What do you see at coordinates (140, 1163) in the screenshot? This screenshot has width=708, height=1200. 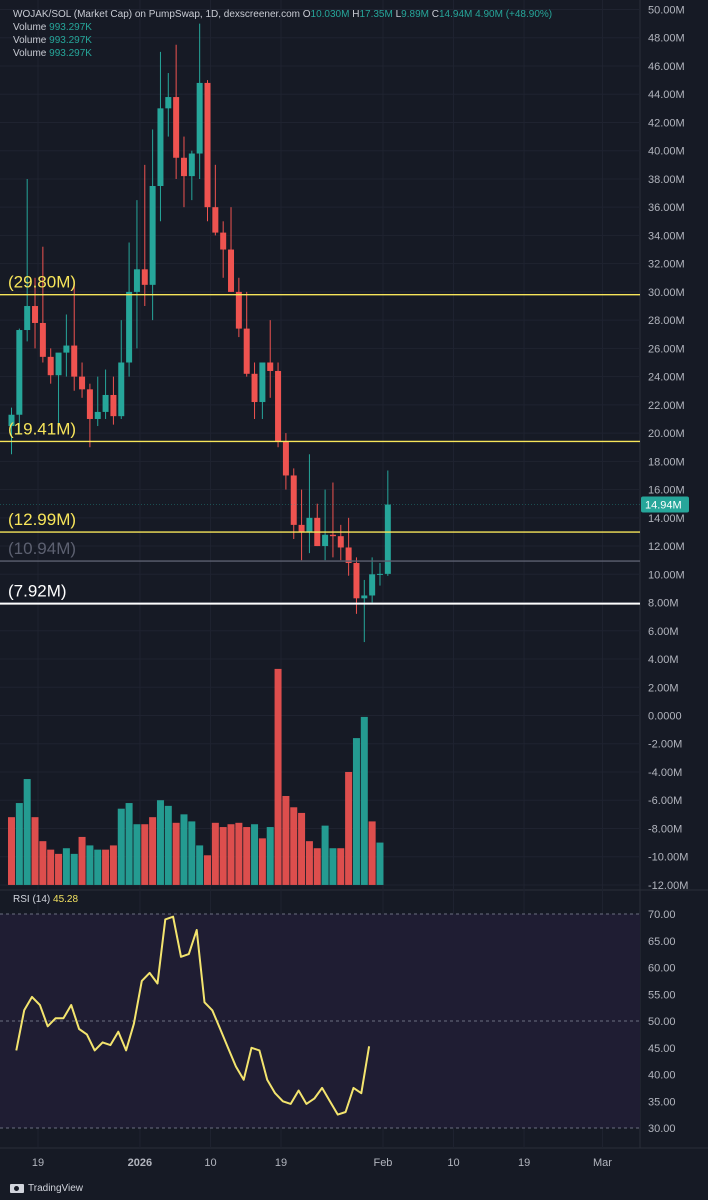 I see `time-tick-label: 2026` at bounding box center [140, 1163].